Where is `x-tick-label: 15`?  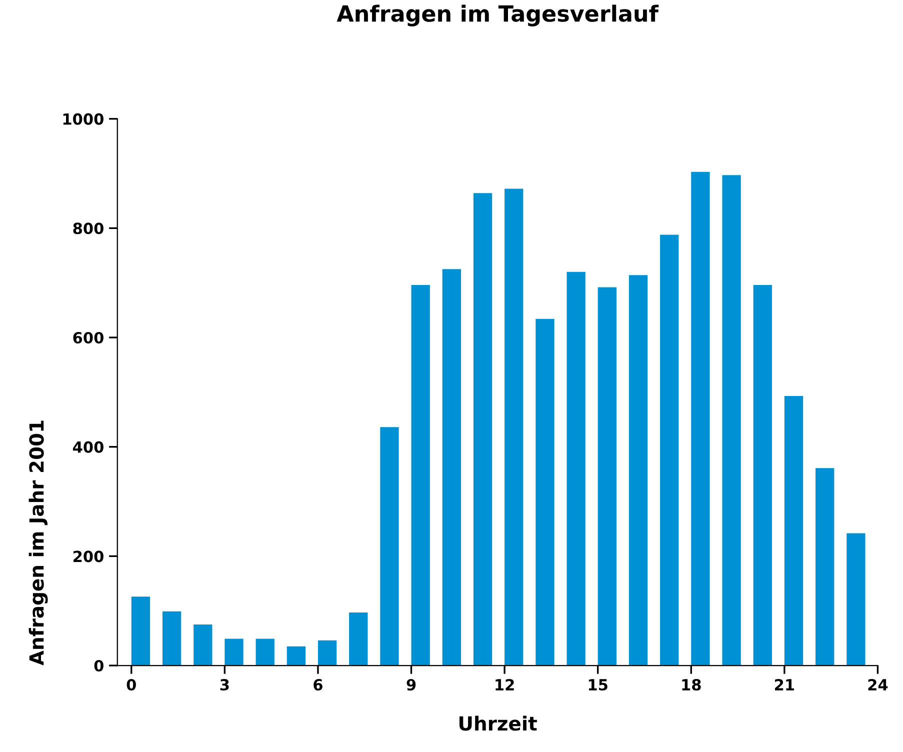 x-tick-label: 15 is located at coordinates (598, 685).